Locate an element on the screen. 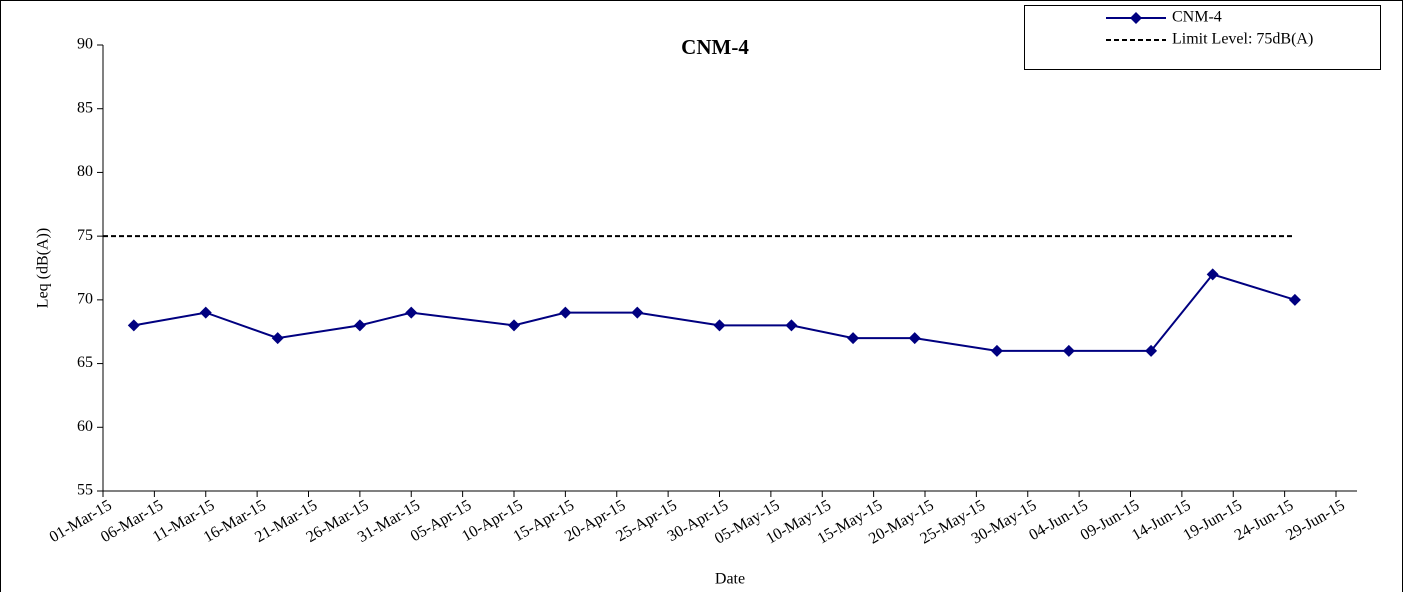  legend-label: CNM-4 is located at coordinates (1197, 17).